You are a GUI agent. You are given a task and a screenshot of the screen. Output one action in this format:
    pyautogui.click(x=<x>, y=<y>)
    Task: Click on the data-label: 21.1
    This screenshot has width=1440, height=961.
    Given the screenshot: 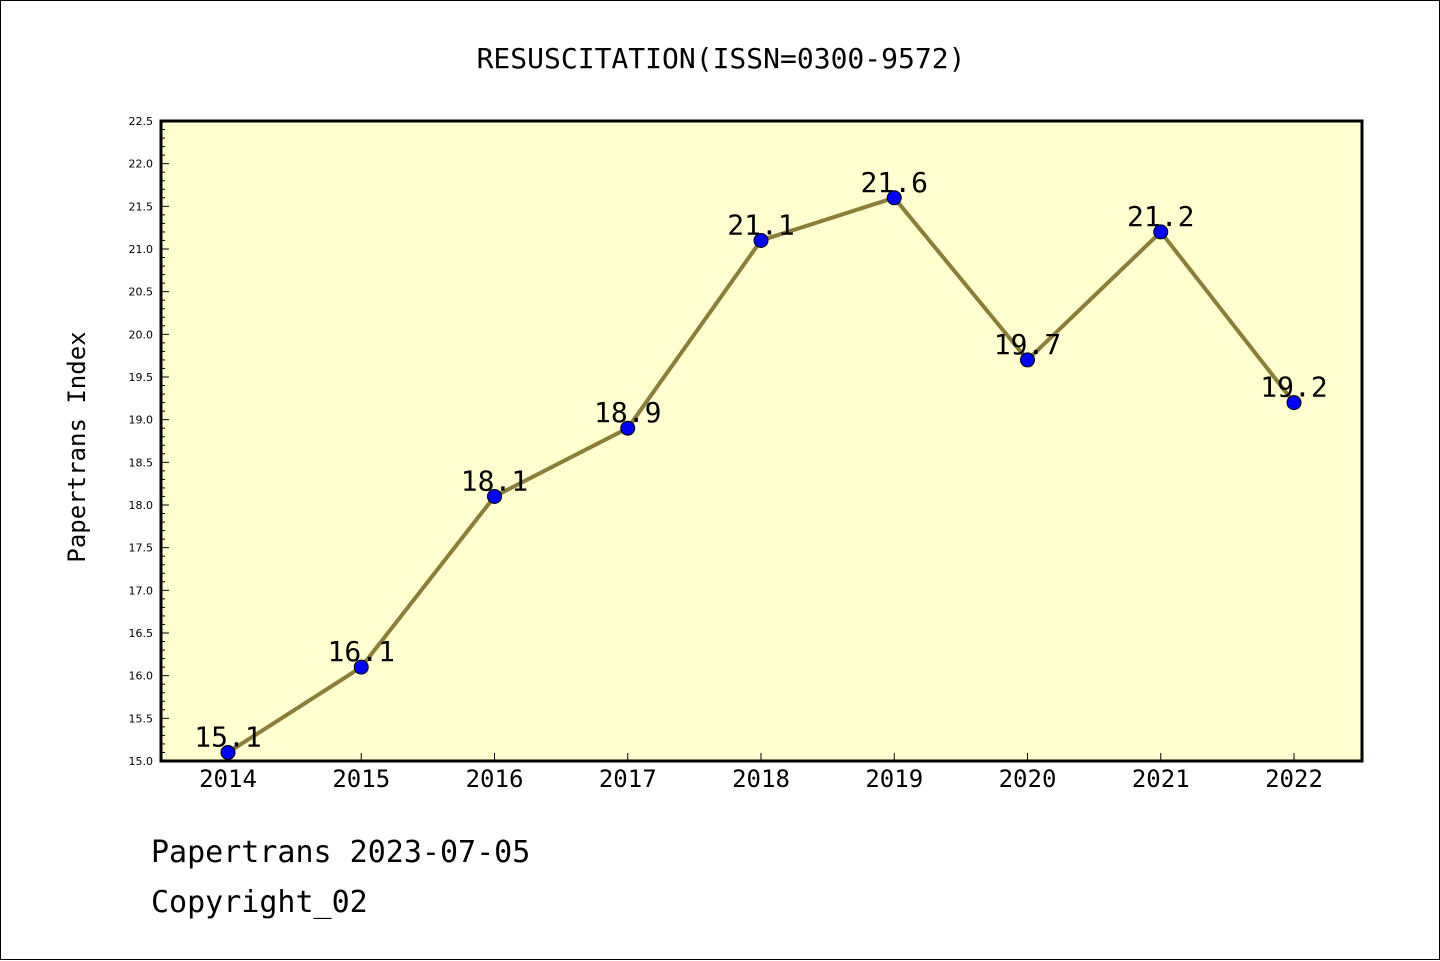 What is the action you would take?
    pyautogui.click(x=760, y=224)
    